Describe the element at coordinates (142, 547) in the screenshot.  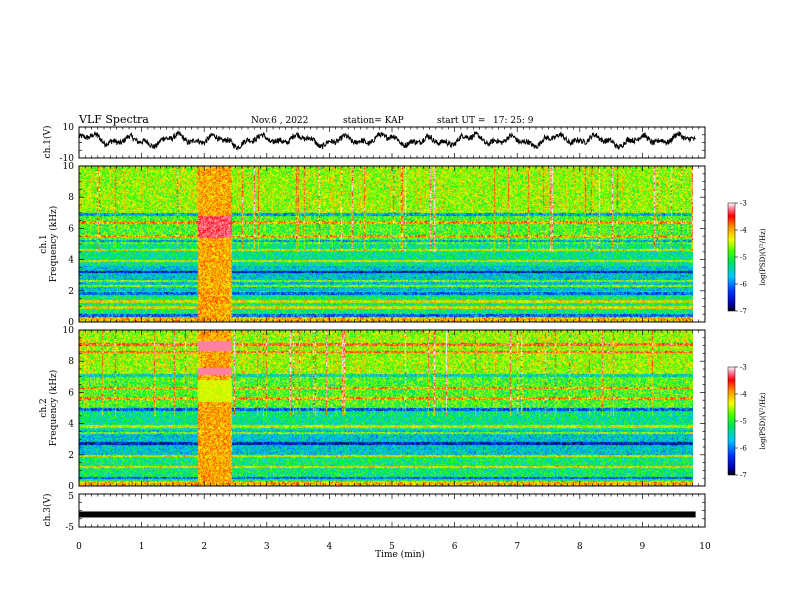
I see `x-tick-label: 1` at that location.